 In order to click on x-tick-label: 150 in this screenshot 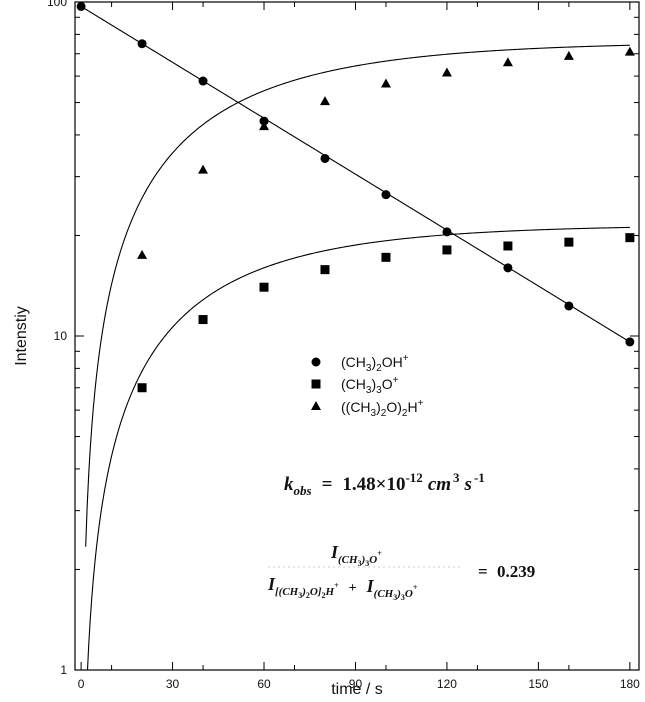, I will do `click(538, 684)`.